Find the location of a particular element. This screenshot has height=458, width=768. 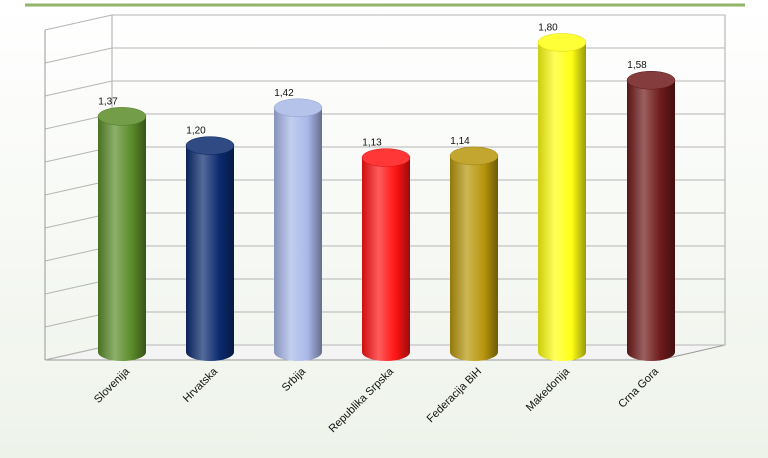

value-label: 1,42 is located at coordinates (284, 93).